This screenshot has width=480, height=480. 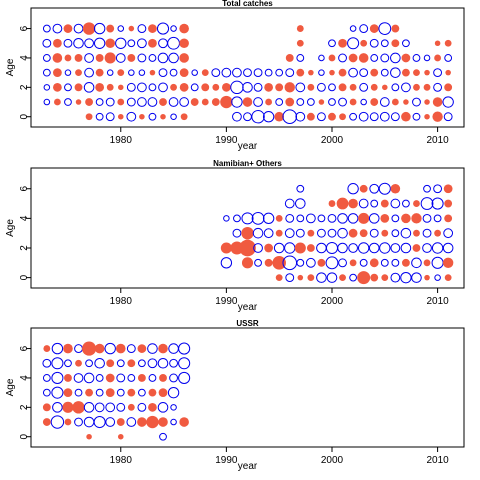 I want to click on panel-title: Total catches, so click(x=247, y=4).